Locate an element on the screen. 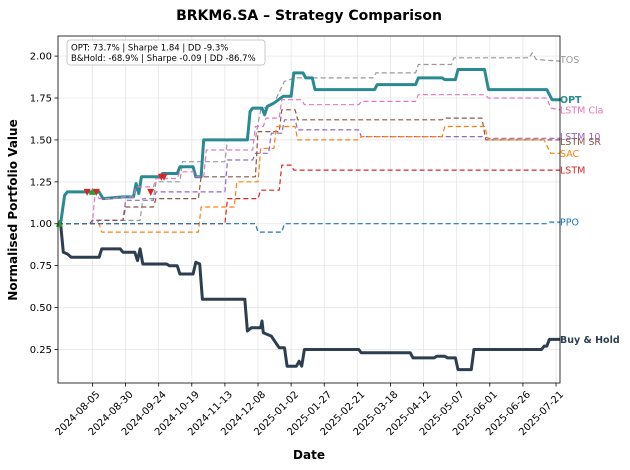 The image size is (630, 470). series-label-opt: OPT is located at coordinates (571, 100).